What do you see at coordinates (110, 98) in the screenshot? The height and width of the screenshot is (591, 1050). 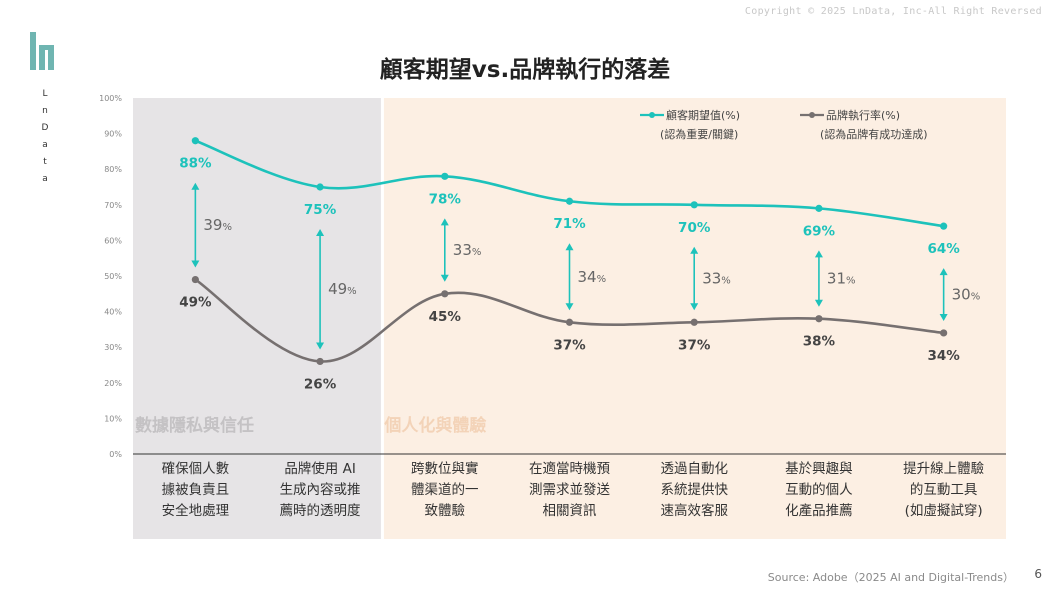 I see `y-tick-label: 100%` at bounding box center [110, 98].